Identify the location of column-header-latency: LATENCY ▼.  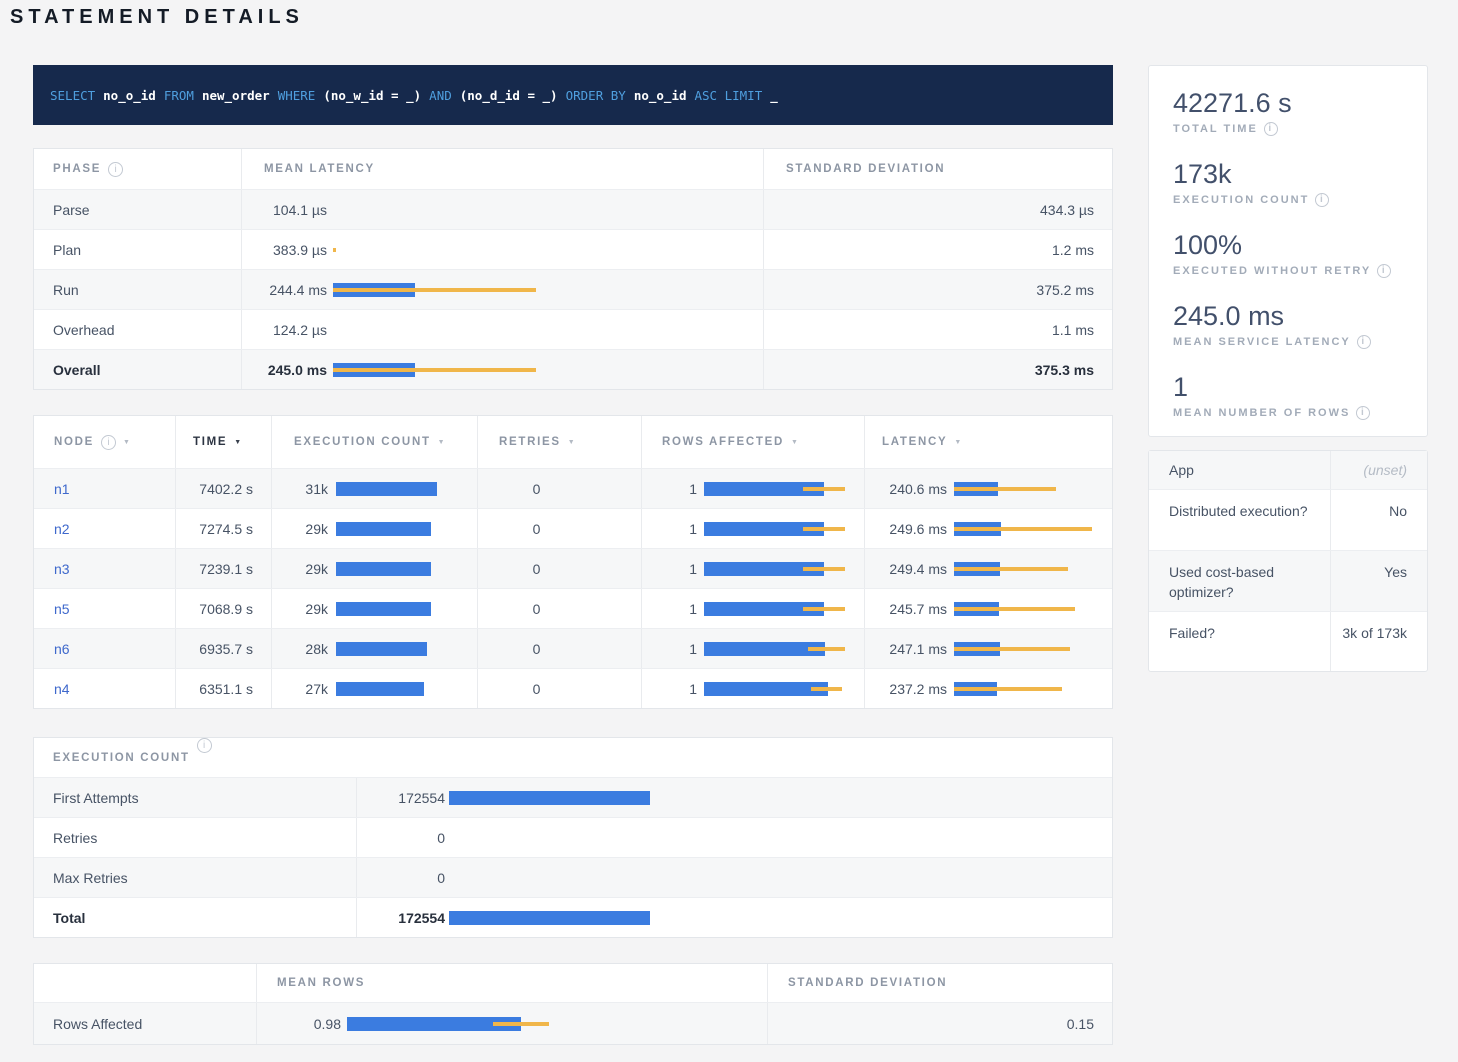
(988, 442).